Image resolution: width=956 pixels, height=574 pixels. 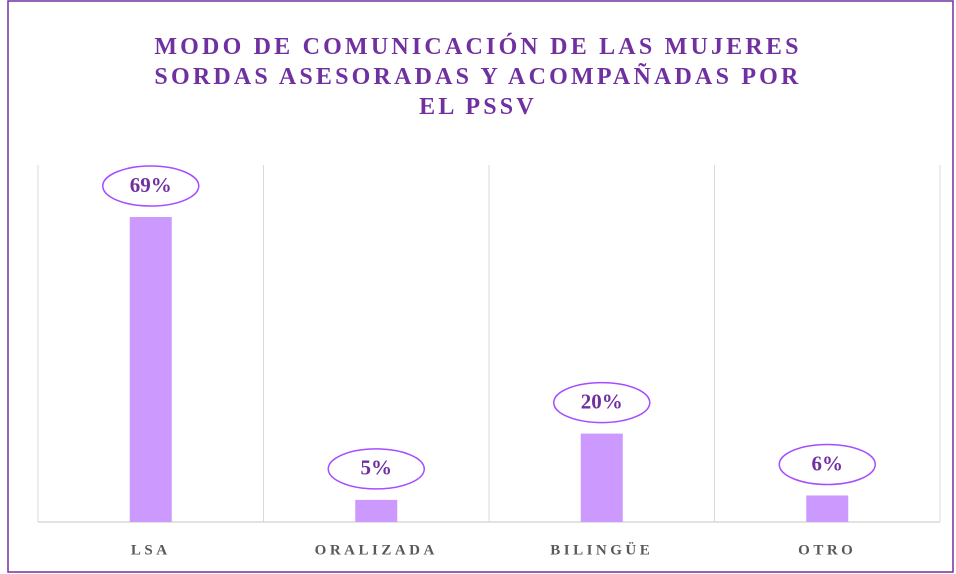 I want to click on x-tick-label: BILINGÜE, so click(x=601, y=549).